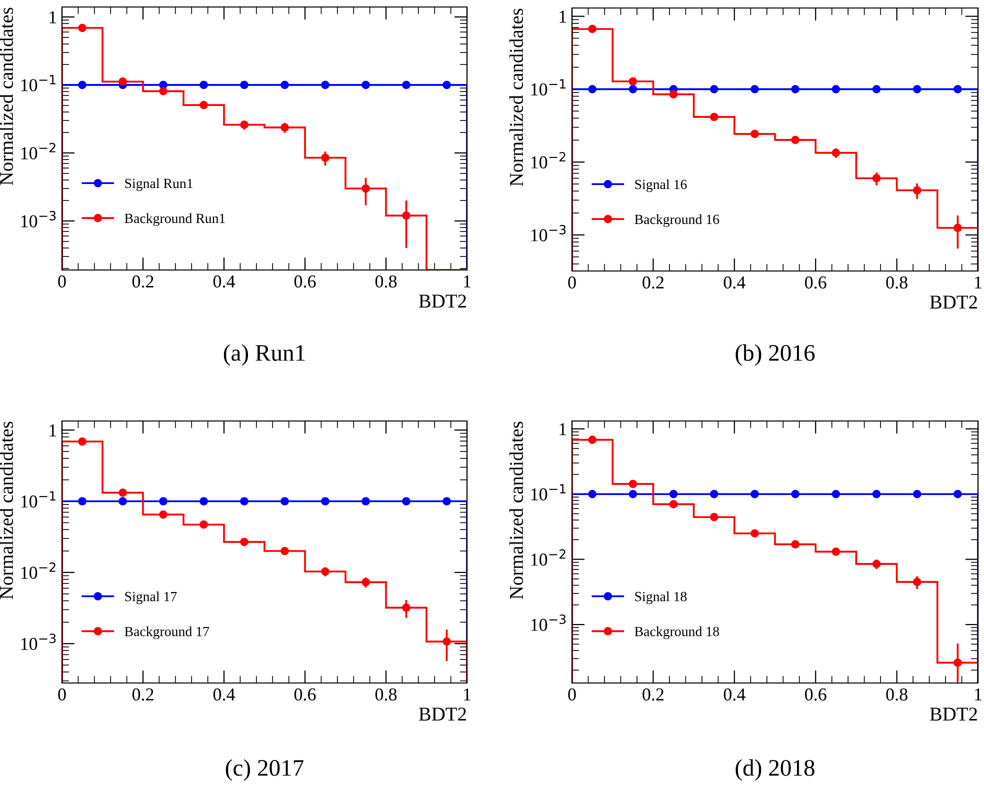 The width and height of the screenshot is (984, 788). Describe the element at coordinates (677, 633) in the screenshot. I see `legend-label: Background 18` at that location.